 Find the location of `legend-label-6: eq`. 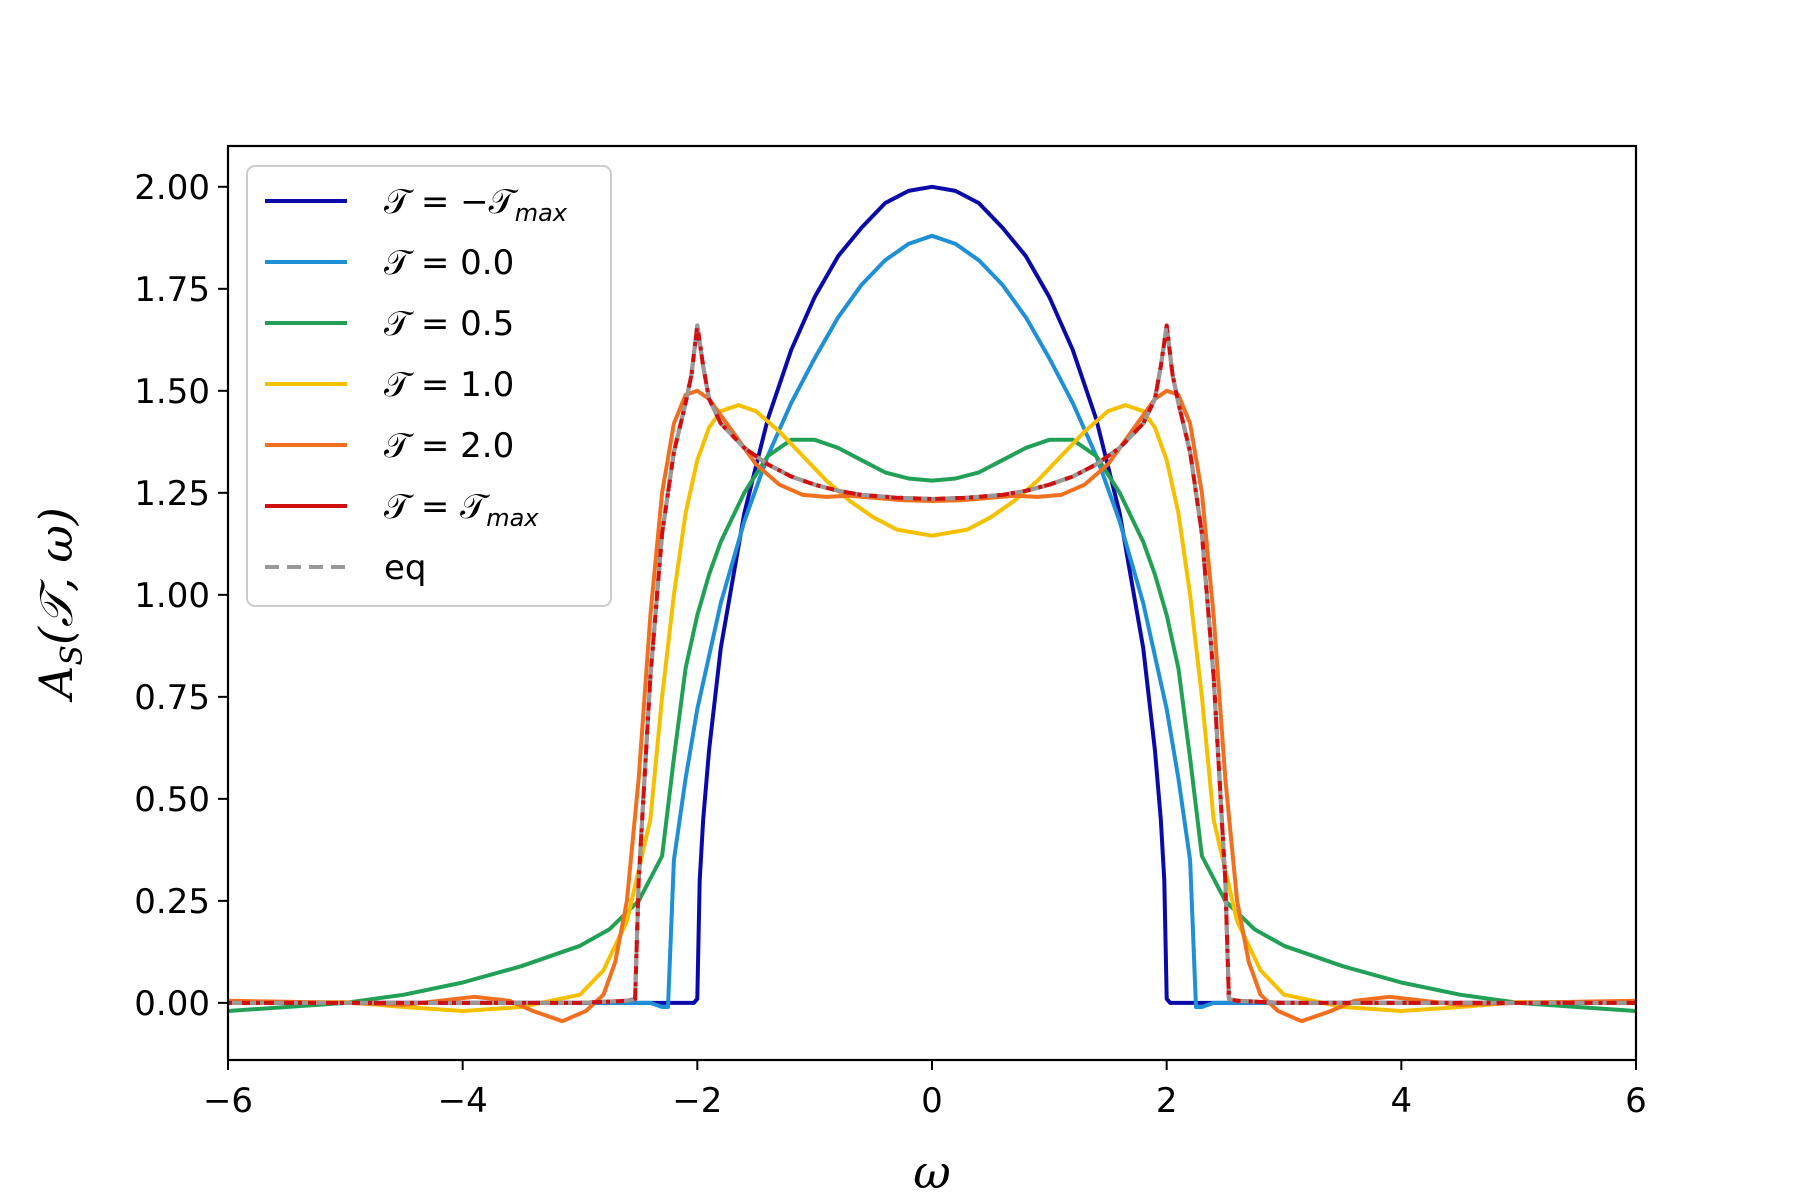

legend-label-6: eq is located at coordinates (405, 568).